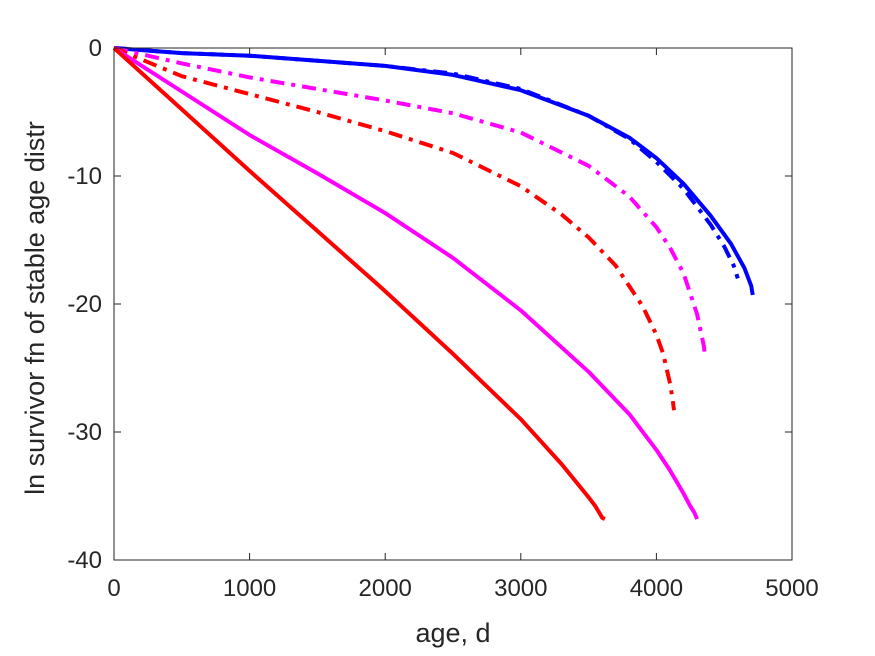 Image resolution: width=875 pixels, height=656 pixels. Describe the element at coordinates (791, 588) in the screenshot. I see `x-tick-label: 5000` at that location.